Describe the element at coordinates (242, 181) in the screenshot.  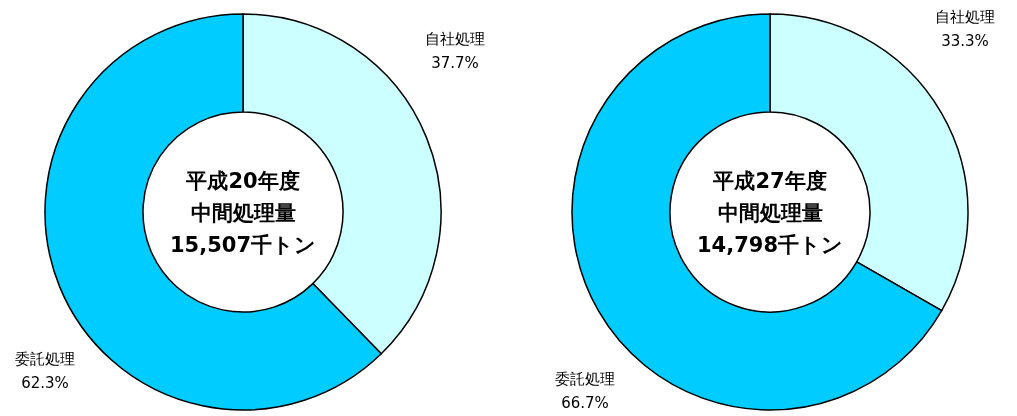
I see `text: 平成20年度` at that location.